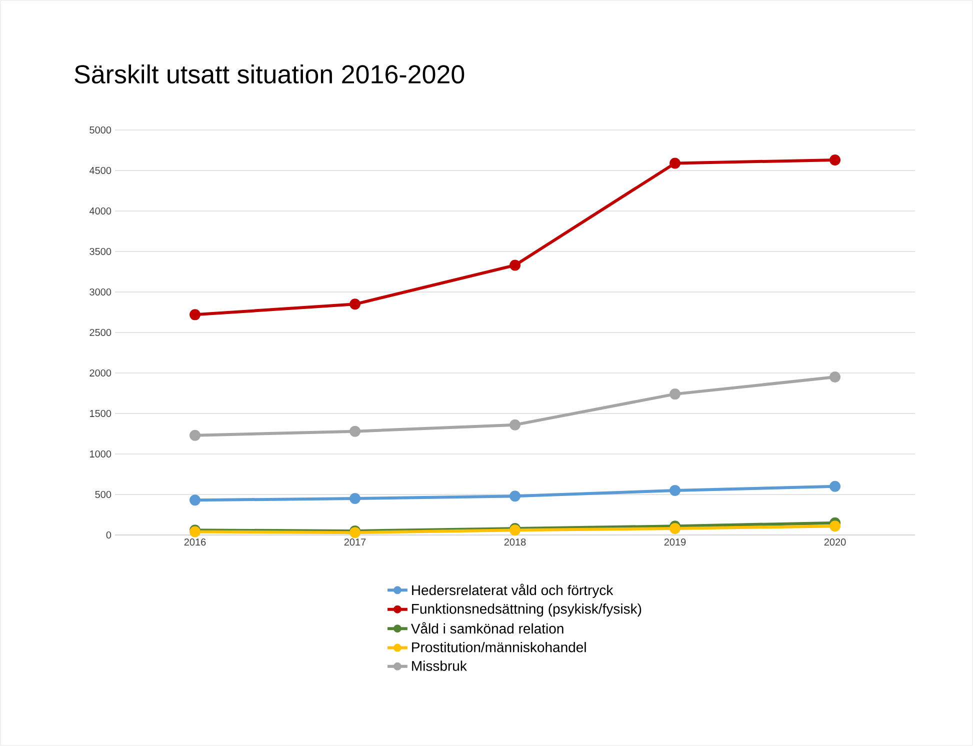 This screenshot has height=746, width=973. Describe the element at coordinates (103, 494) in the screenshot. I see `y-tick-label: 500` at that location.